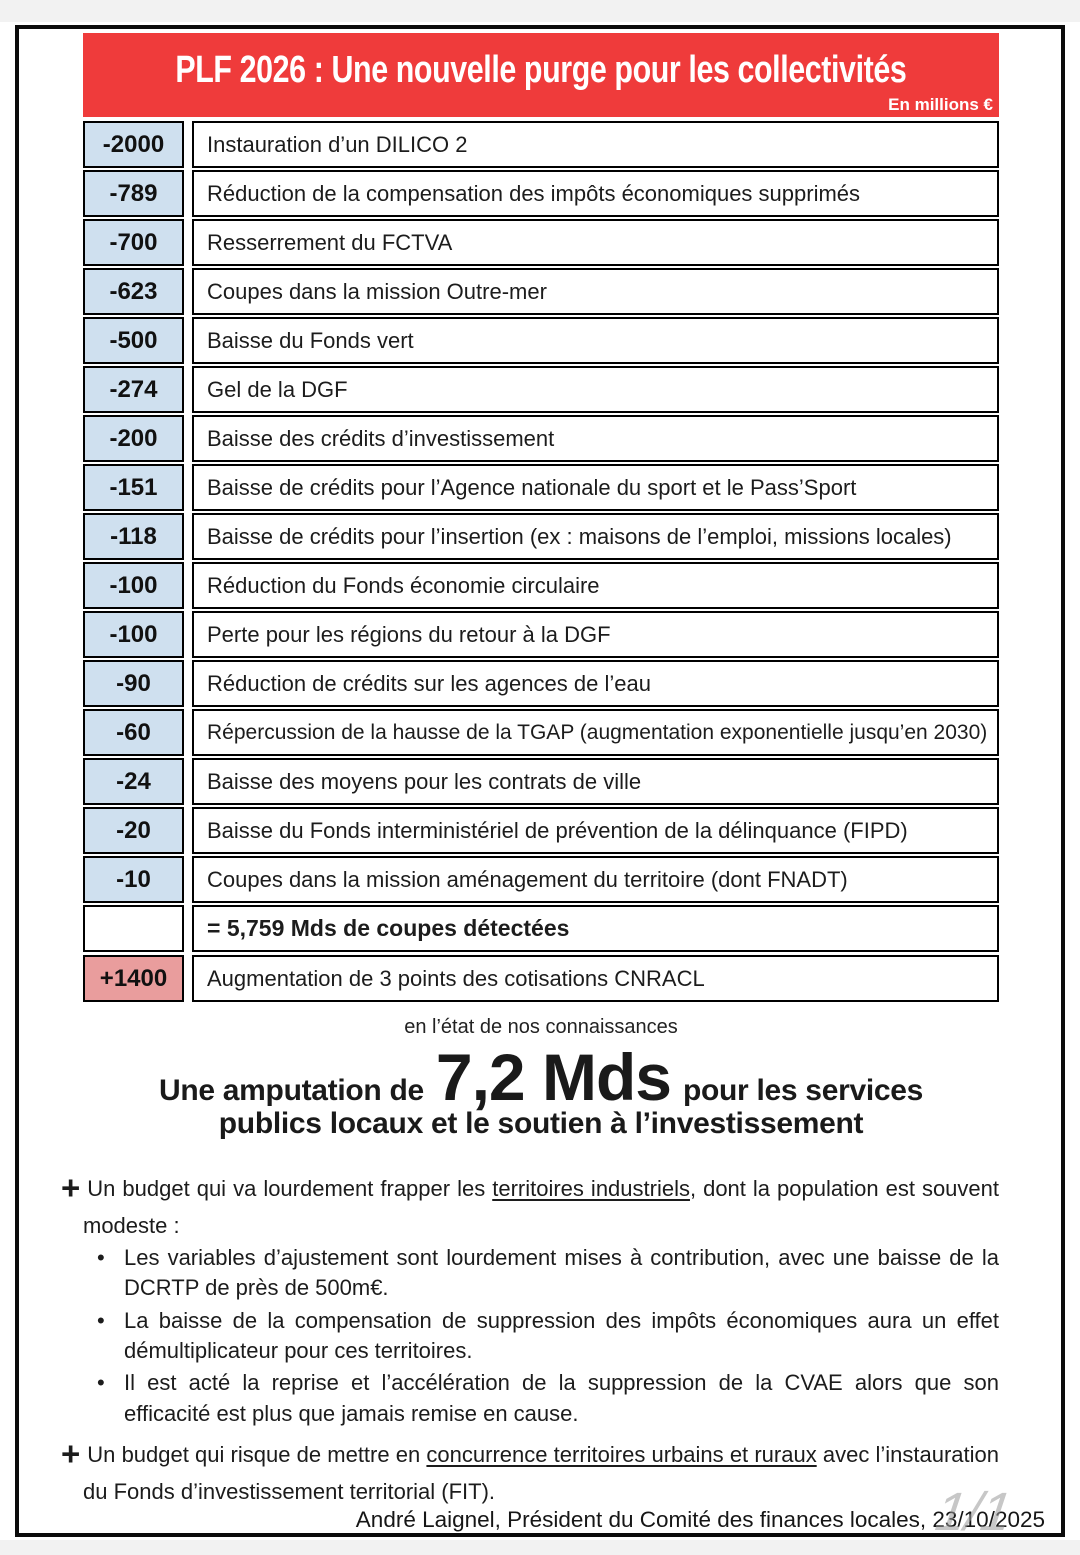 This screenshot has height=1555, width=1080. I want to click on amount-cell: -200, so click(133, 438).